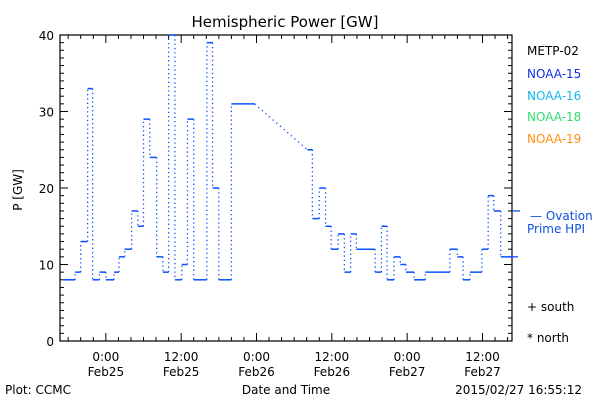 The height and width of the screenshot is (400, 600). What do you see at coordinates (518, 390) in the screenshot?
I see `timestamp: 2015/02/27 16:55:12` at bounding box center [518, 390].